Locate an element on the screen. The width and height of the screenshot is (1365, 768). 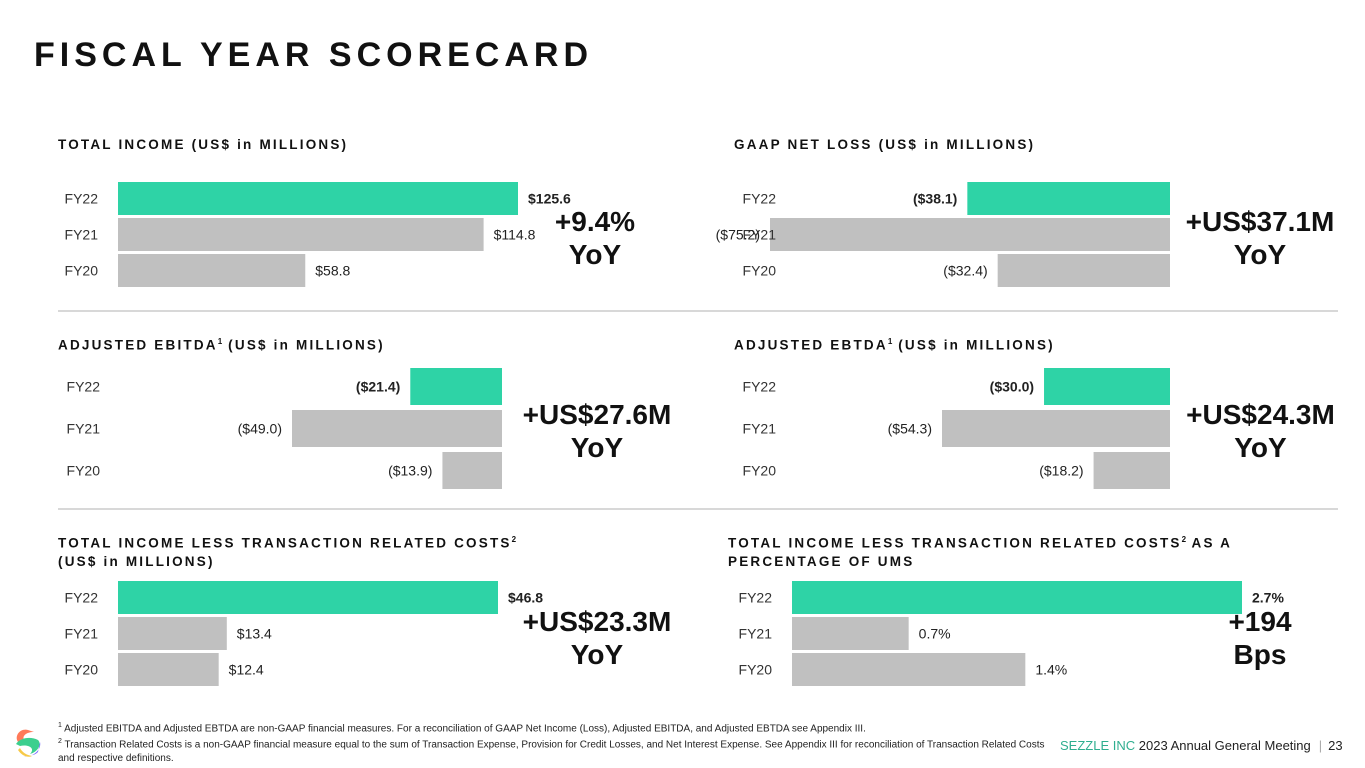
adj_ebtda-value-label-fy21: ($54.3) is located at coordinates (910, 429).